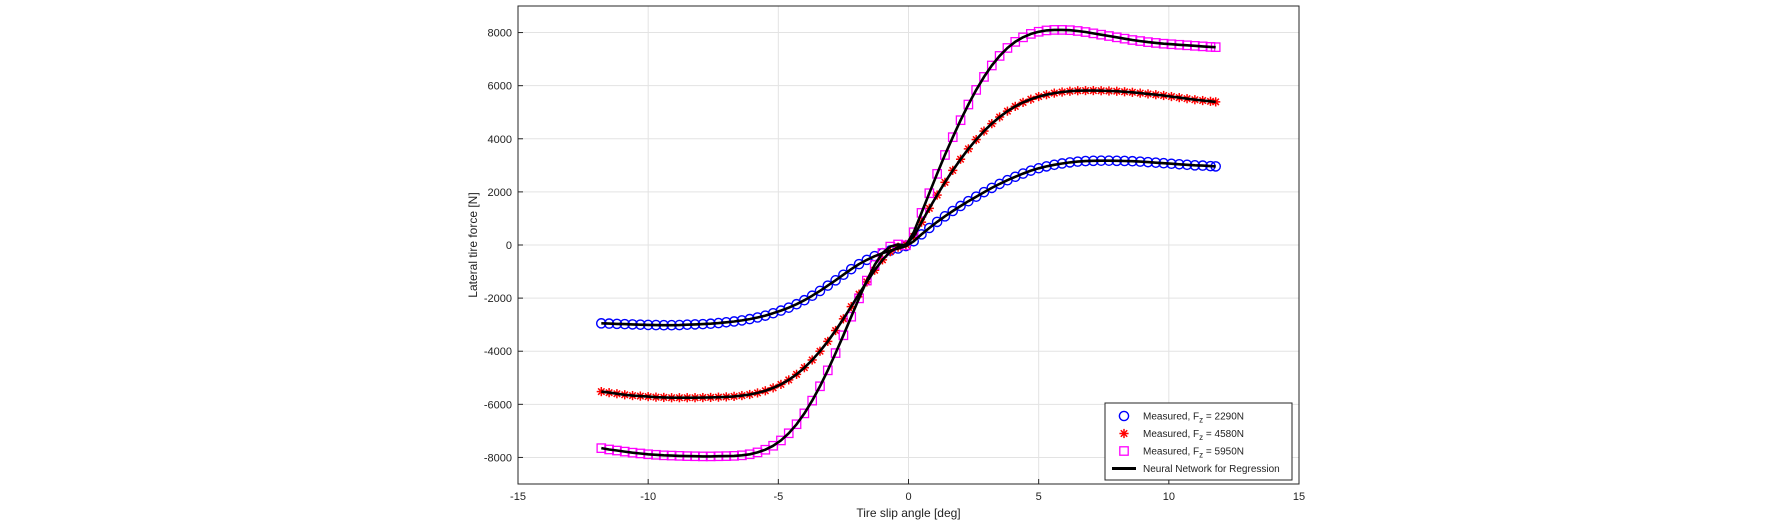 The width and height of the screenshot is (1772, 524). I want to click on x-tick-label: -10, so click(648, 497).